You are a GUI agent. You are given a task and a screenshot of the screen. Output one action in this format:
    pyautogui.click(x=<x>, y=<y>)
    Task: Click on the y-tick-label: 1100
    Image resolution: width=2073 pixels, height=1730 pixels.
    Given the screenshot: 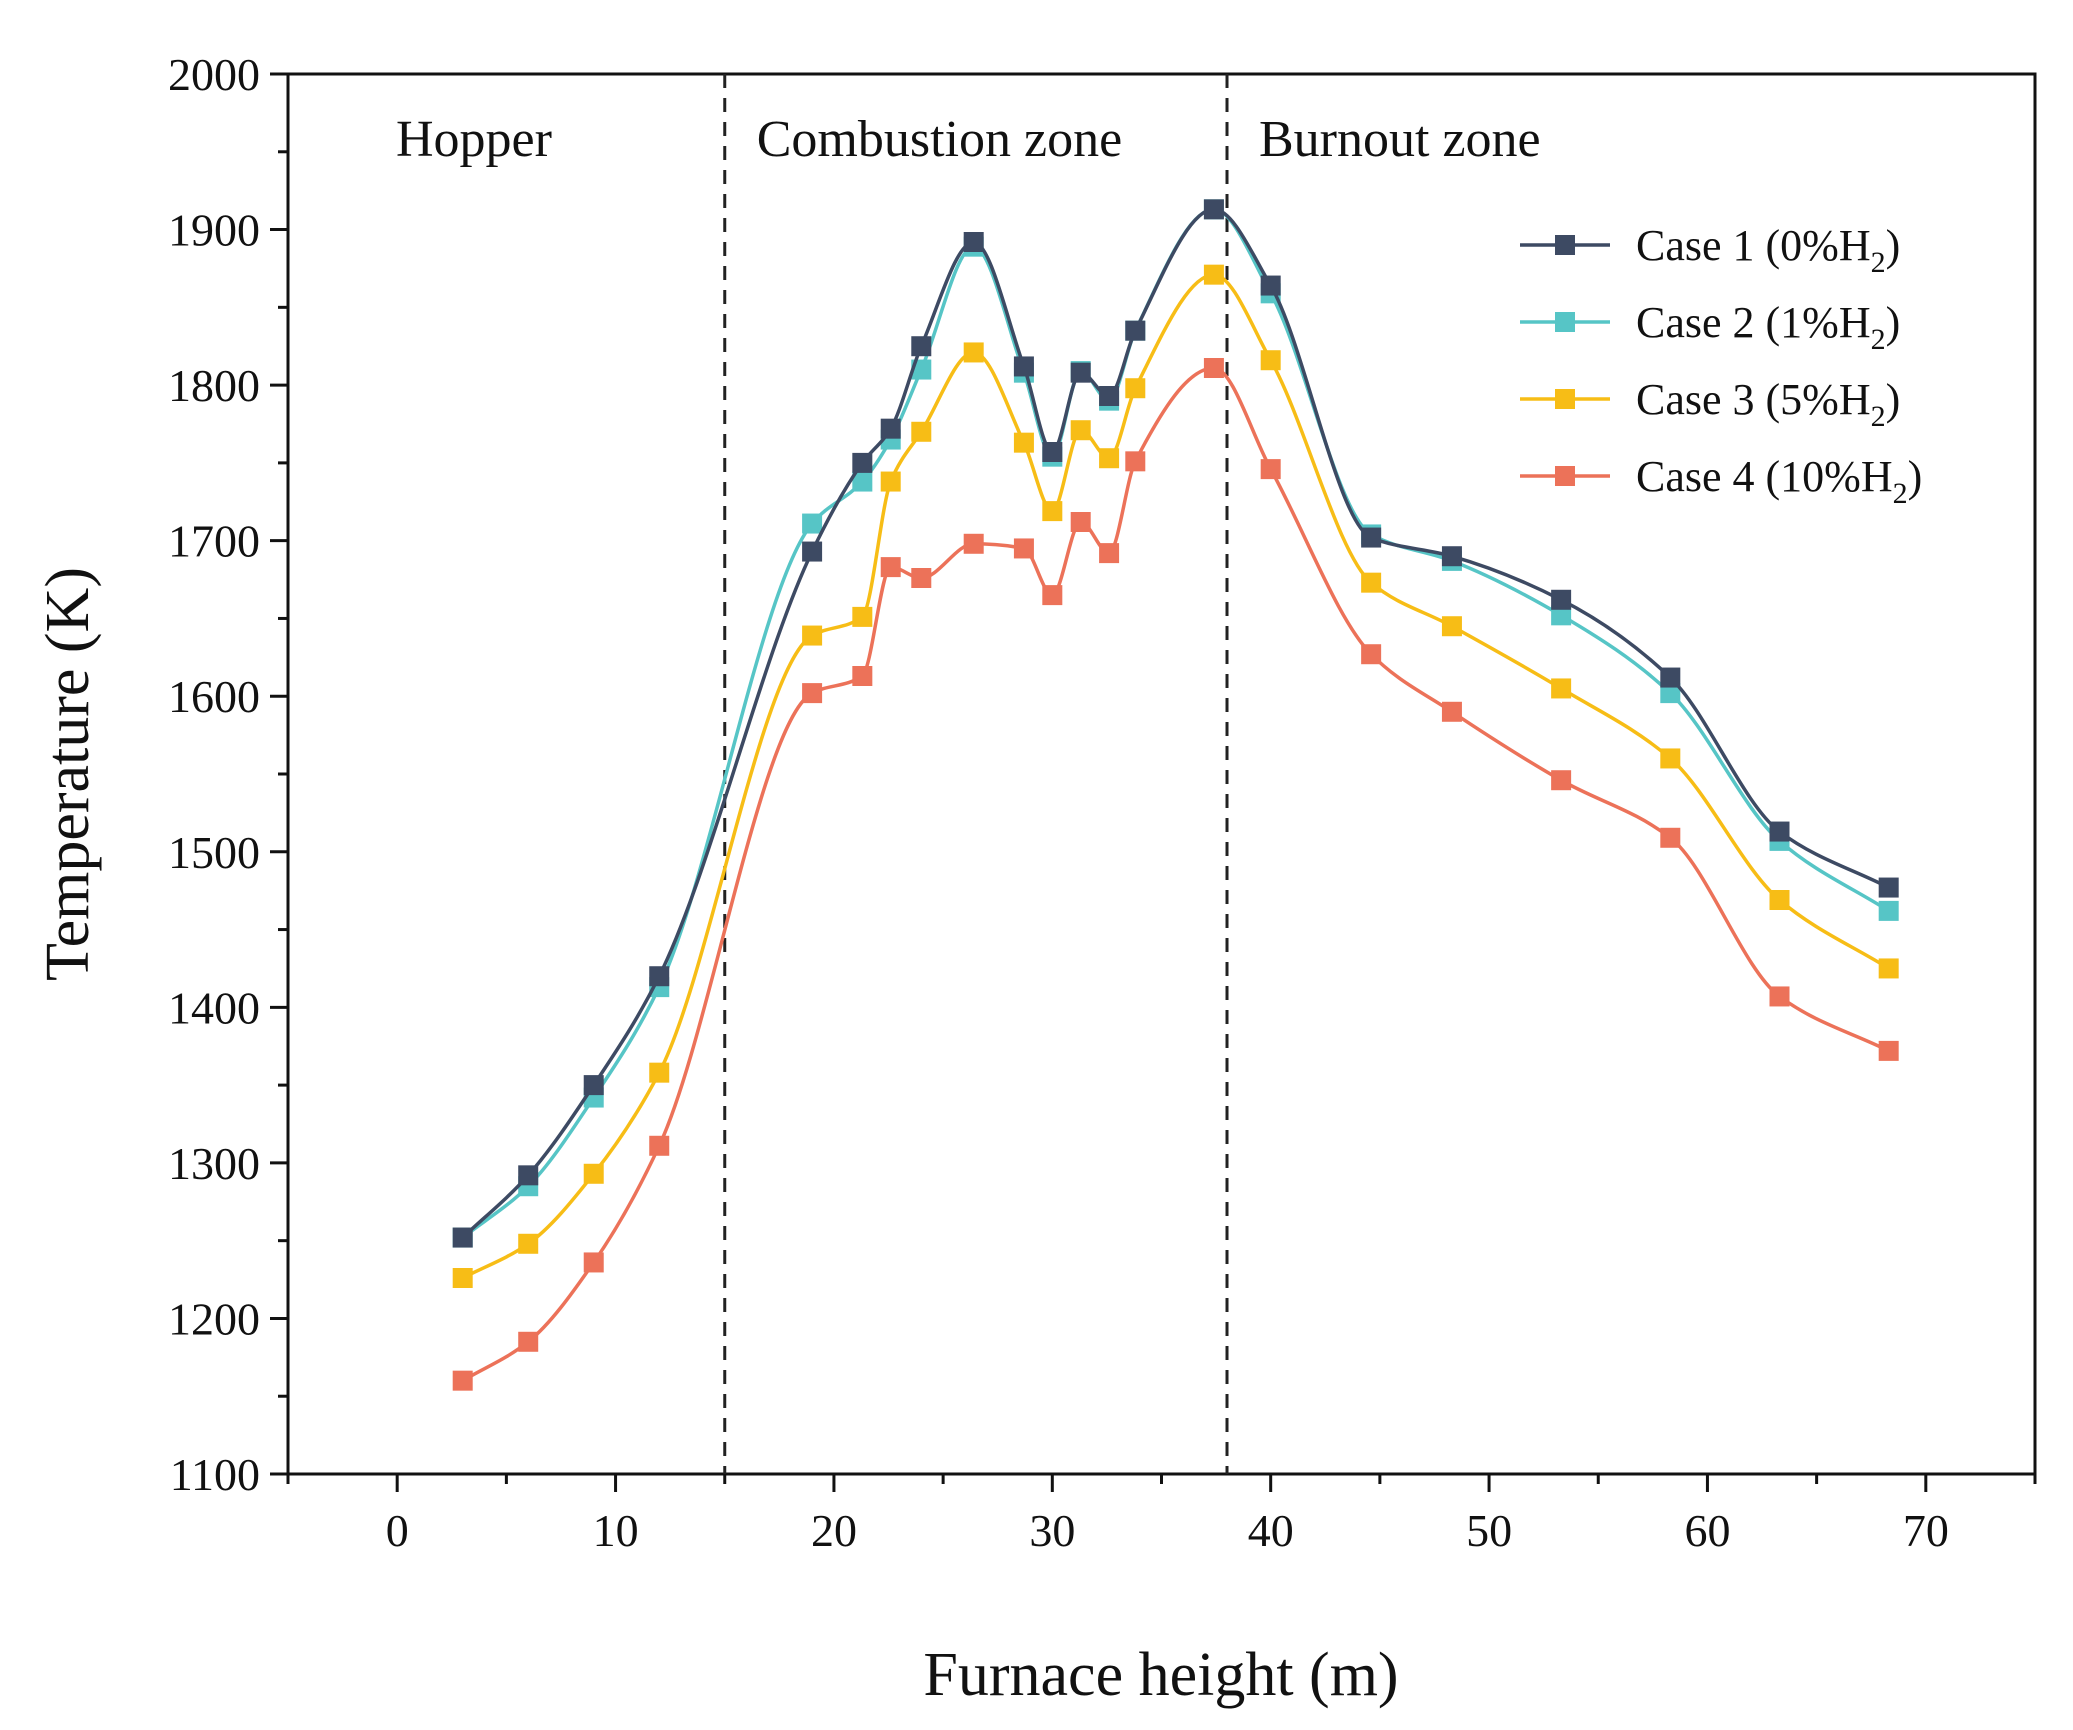 What is the action you would take?
    pyautogui.click(x=215, y=1474)
    